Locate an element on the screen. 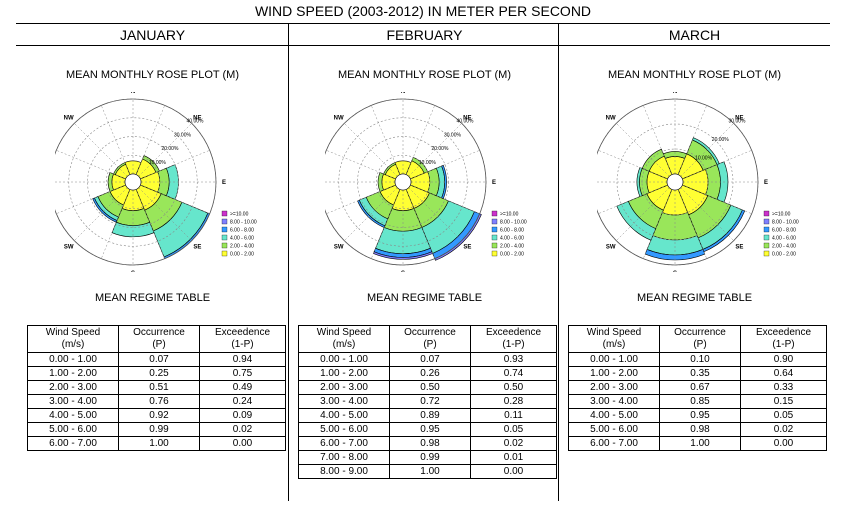 The width and height of the screenshot is (846, 508). table-cell: 0.11 is located at coordinates (513, 415).